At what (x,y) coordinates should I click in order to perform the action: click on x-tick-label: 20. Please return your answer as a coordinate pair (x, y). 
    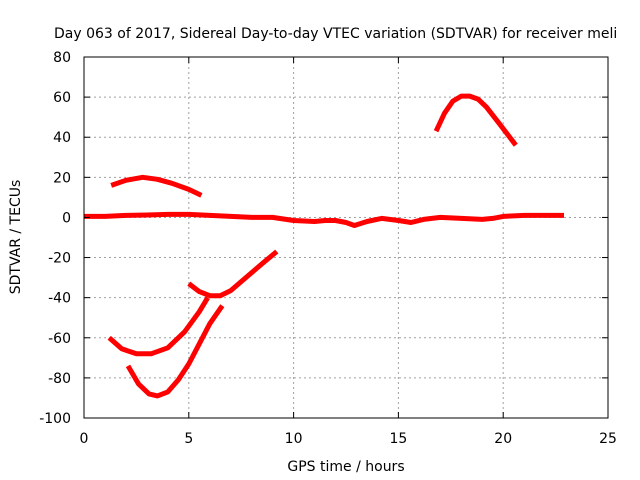
    Looking at the image, I should click on (503, 439).